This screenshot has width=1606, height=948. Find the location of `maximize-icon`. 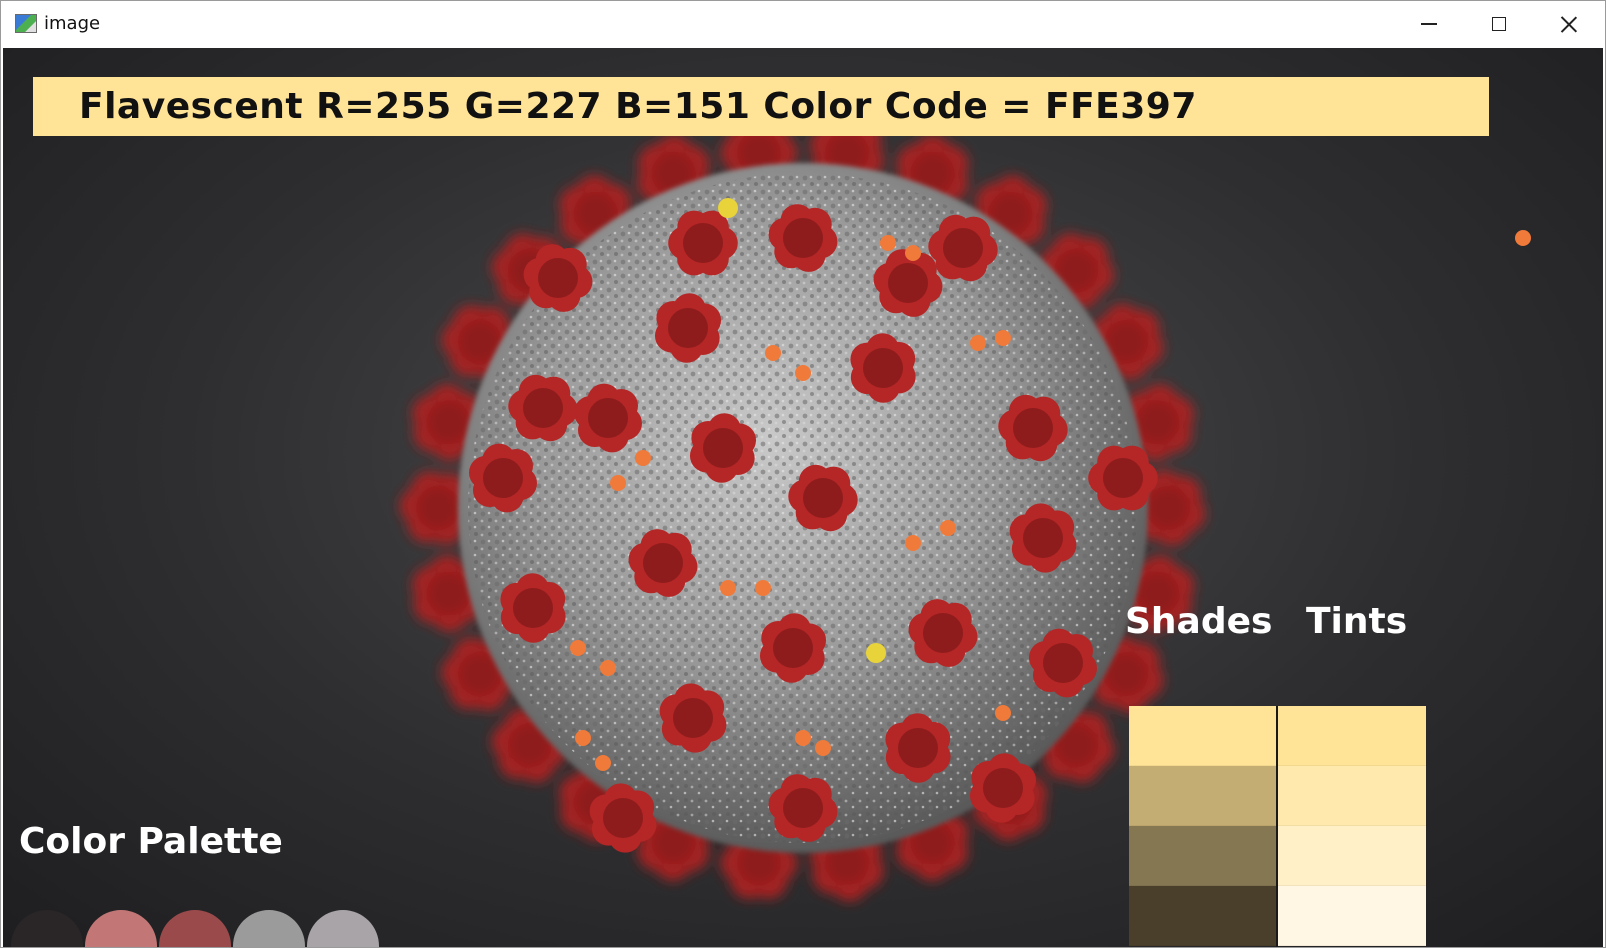

maximize-icon is located at coordinates (1499, 24).